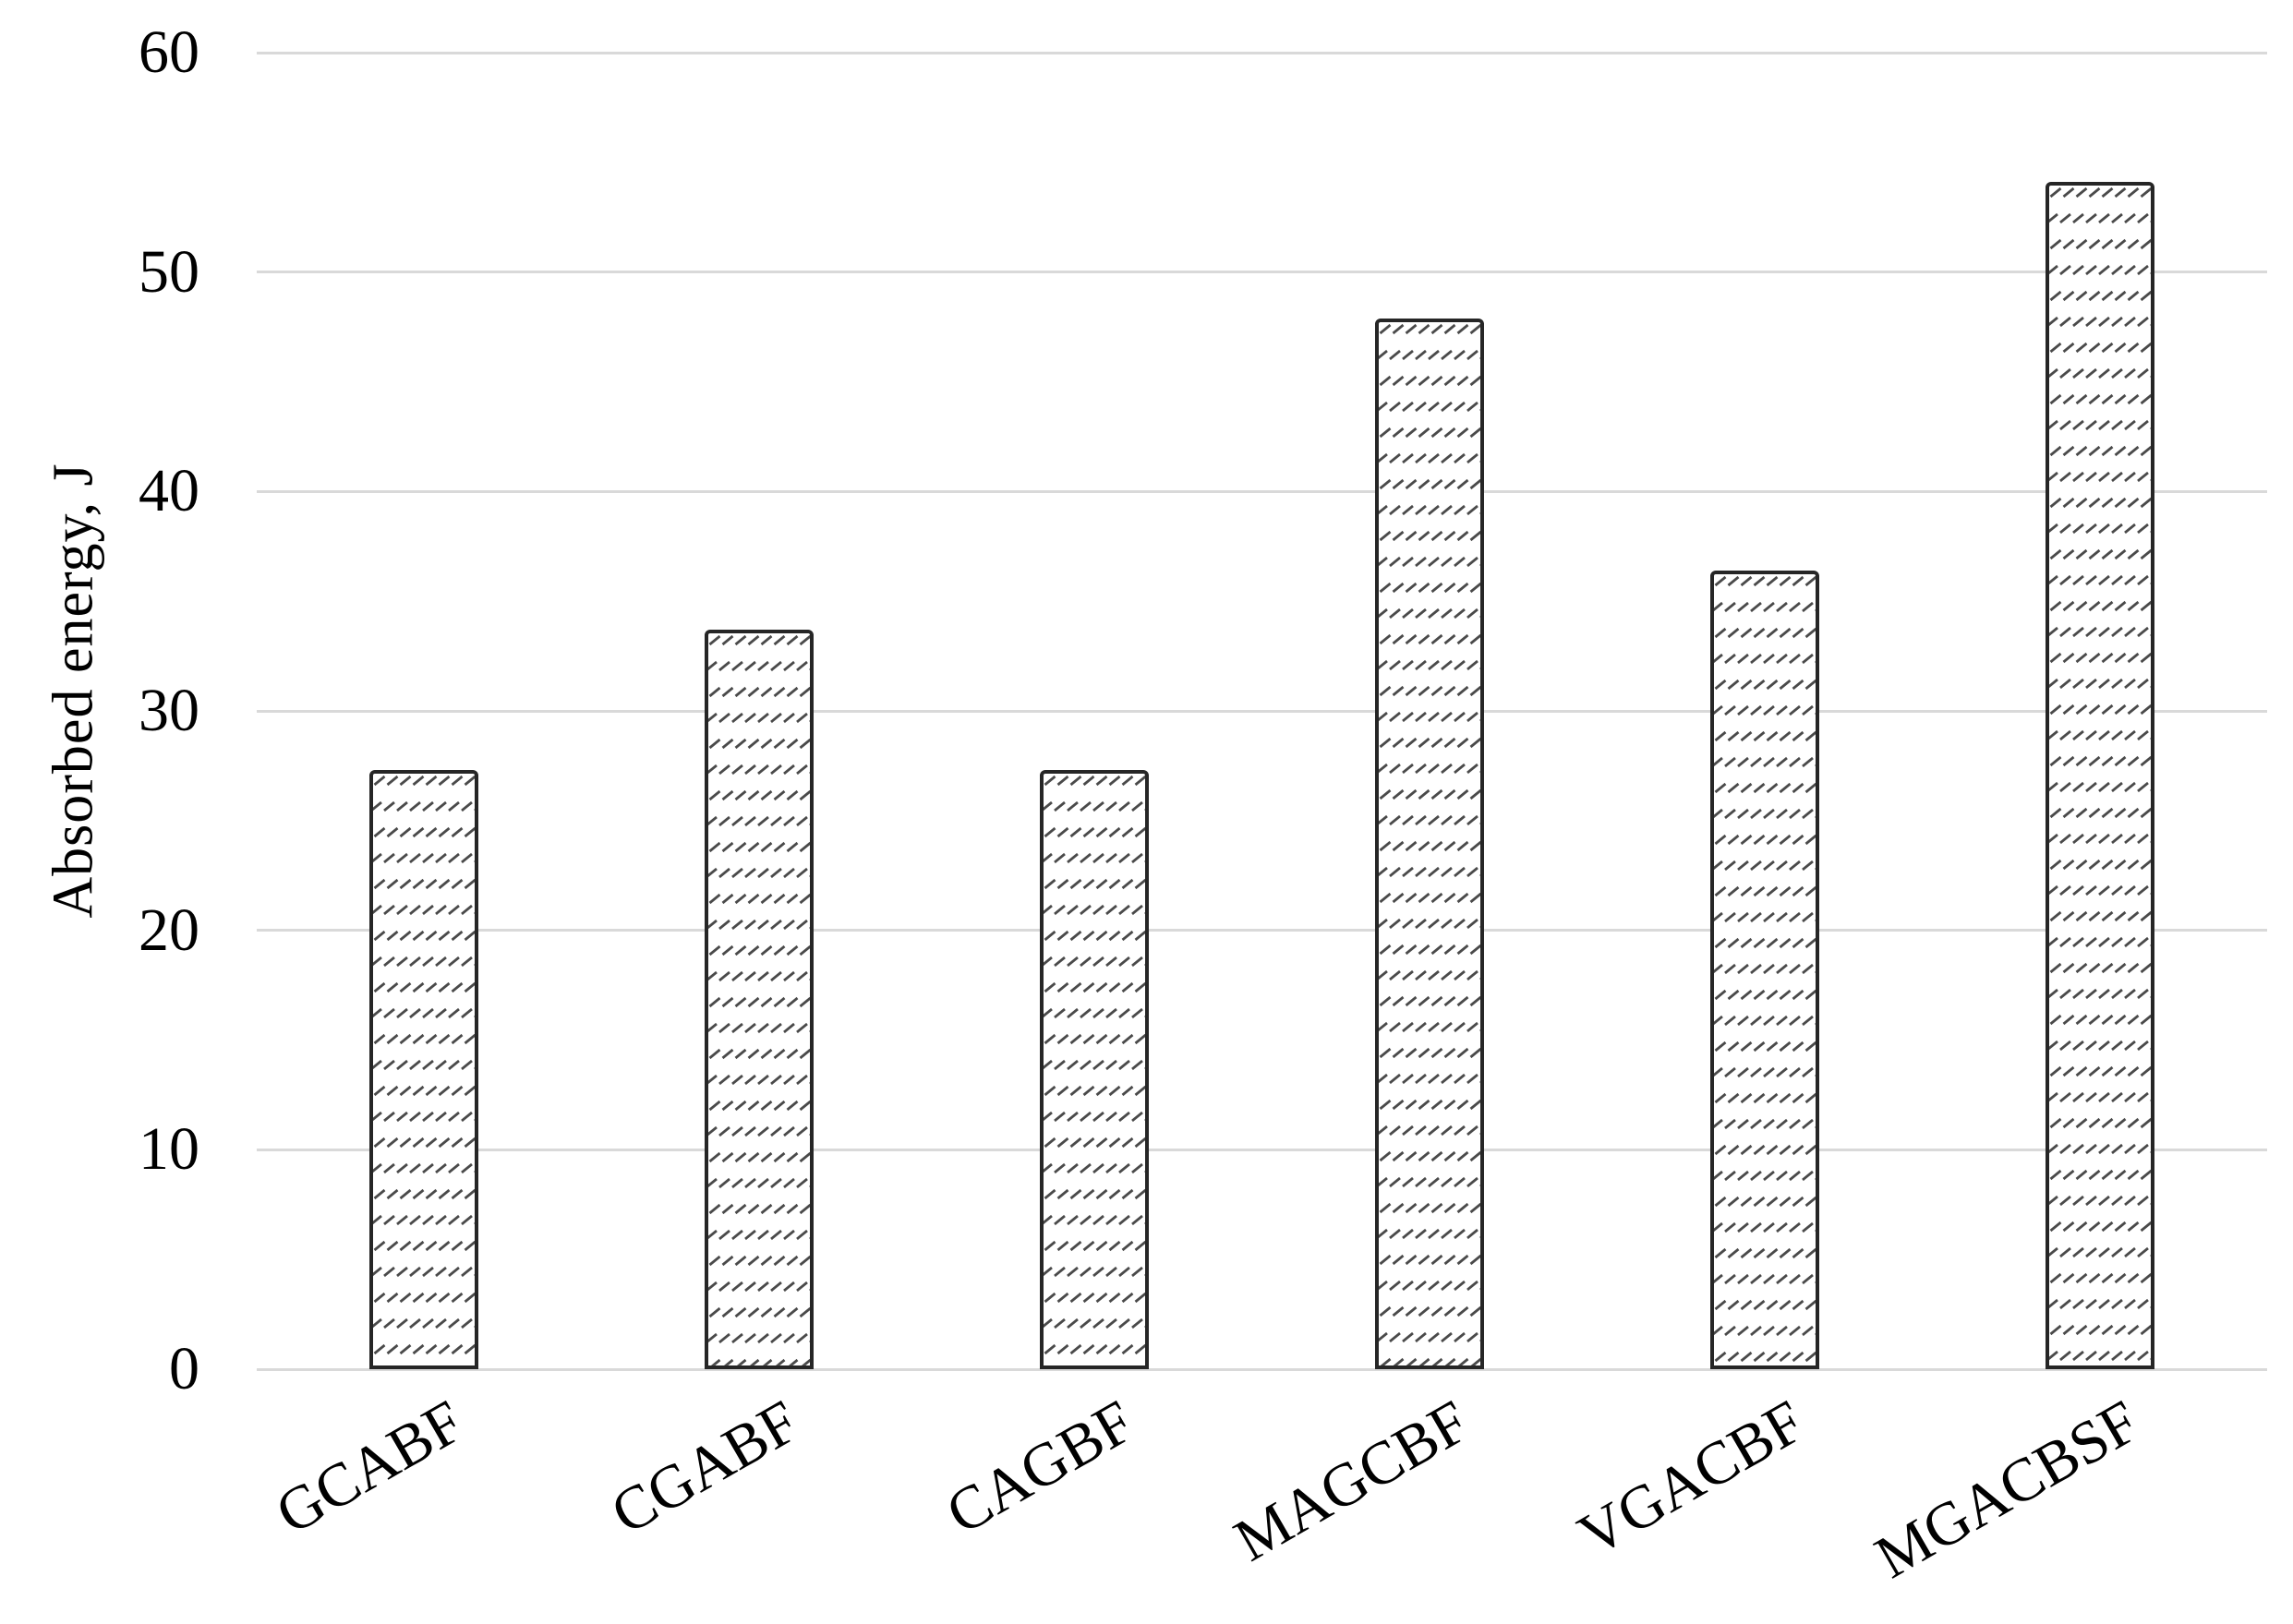 This screenshot has height=1624, width=2293. What do you see at coordinates (1691, 1478) in the screenshot?
I see `x-category-label: VGACBF` at bounding box center [1691, 1478].